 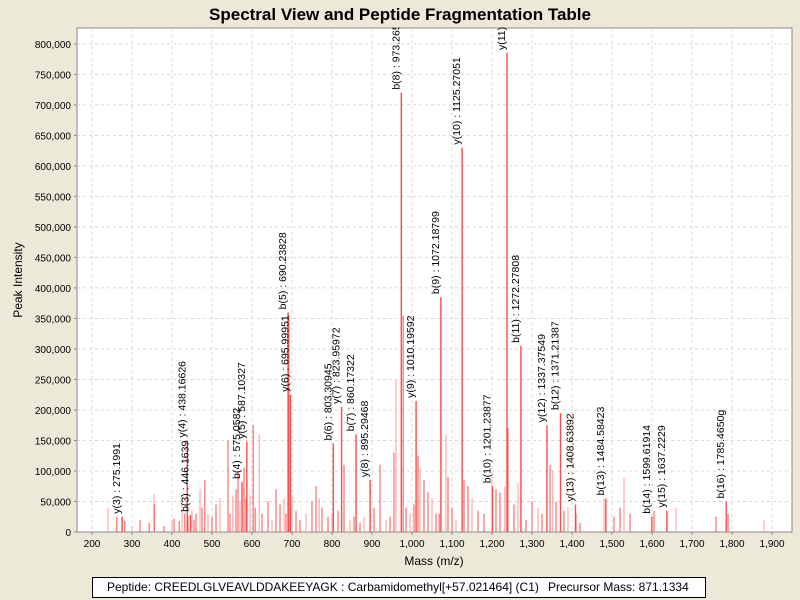 What do you see at coordinates (53, 350) in the screenshot?
I see `y-tick-label: 300,000` at bounding box center [53, 350].